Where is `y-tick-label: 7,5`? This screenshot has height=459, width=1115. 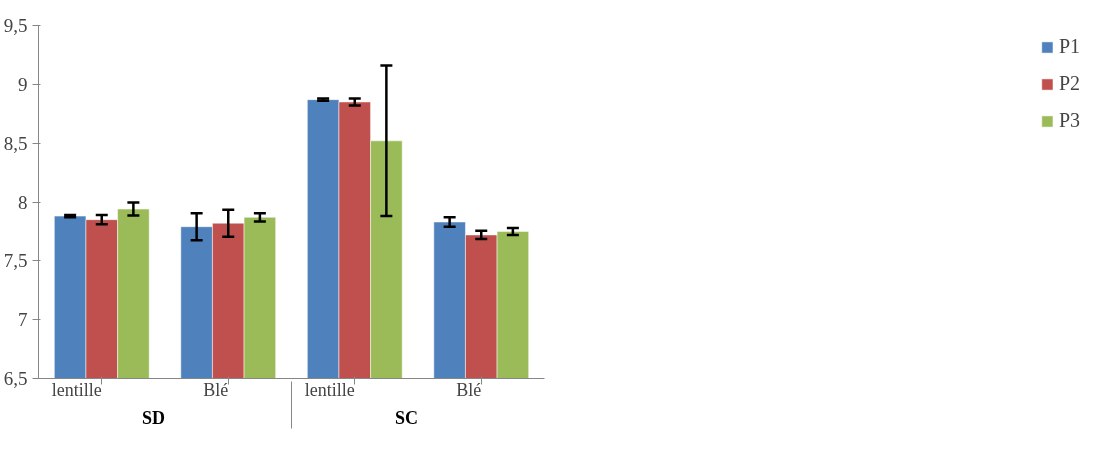 y-tick-label: 7,5 is located at coordinates (15, 261).